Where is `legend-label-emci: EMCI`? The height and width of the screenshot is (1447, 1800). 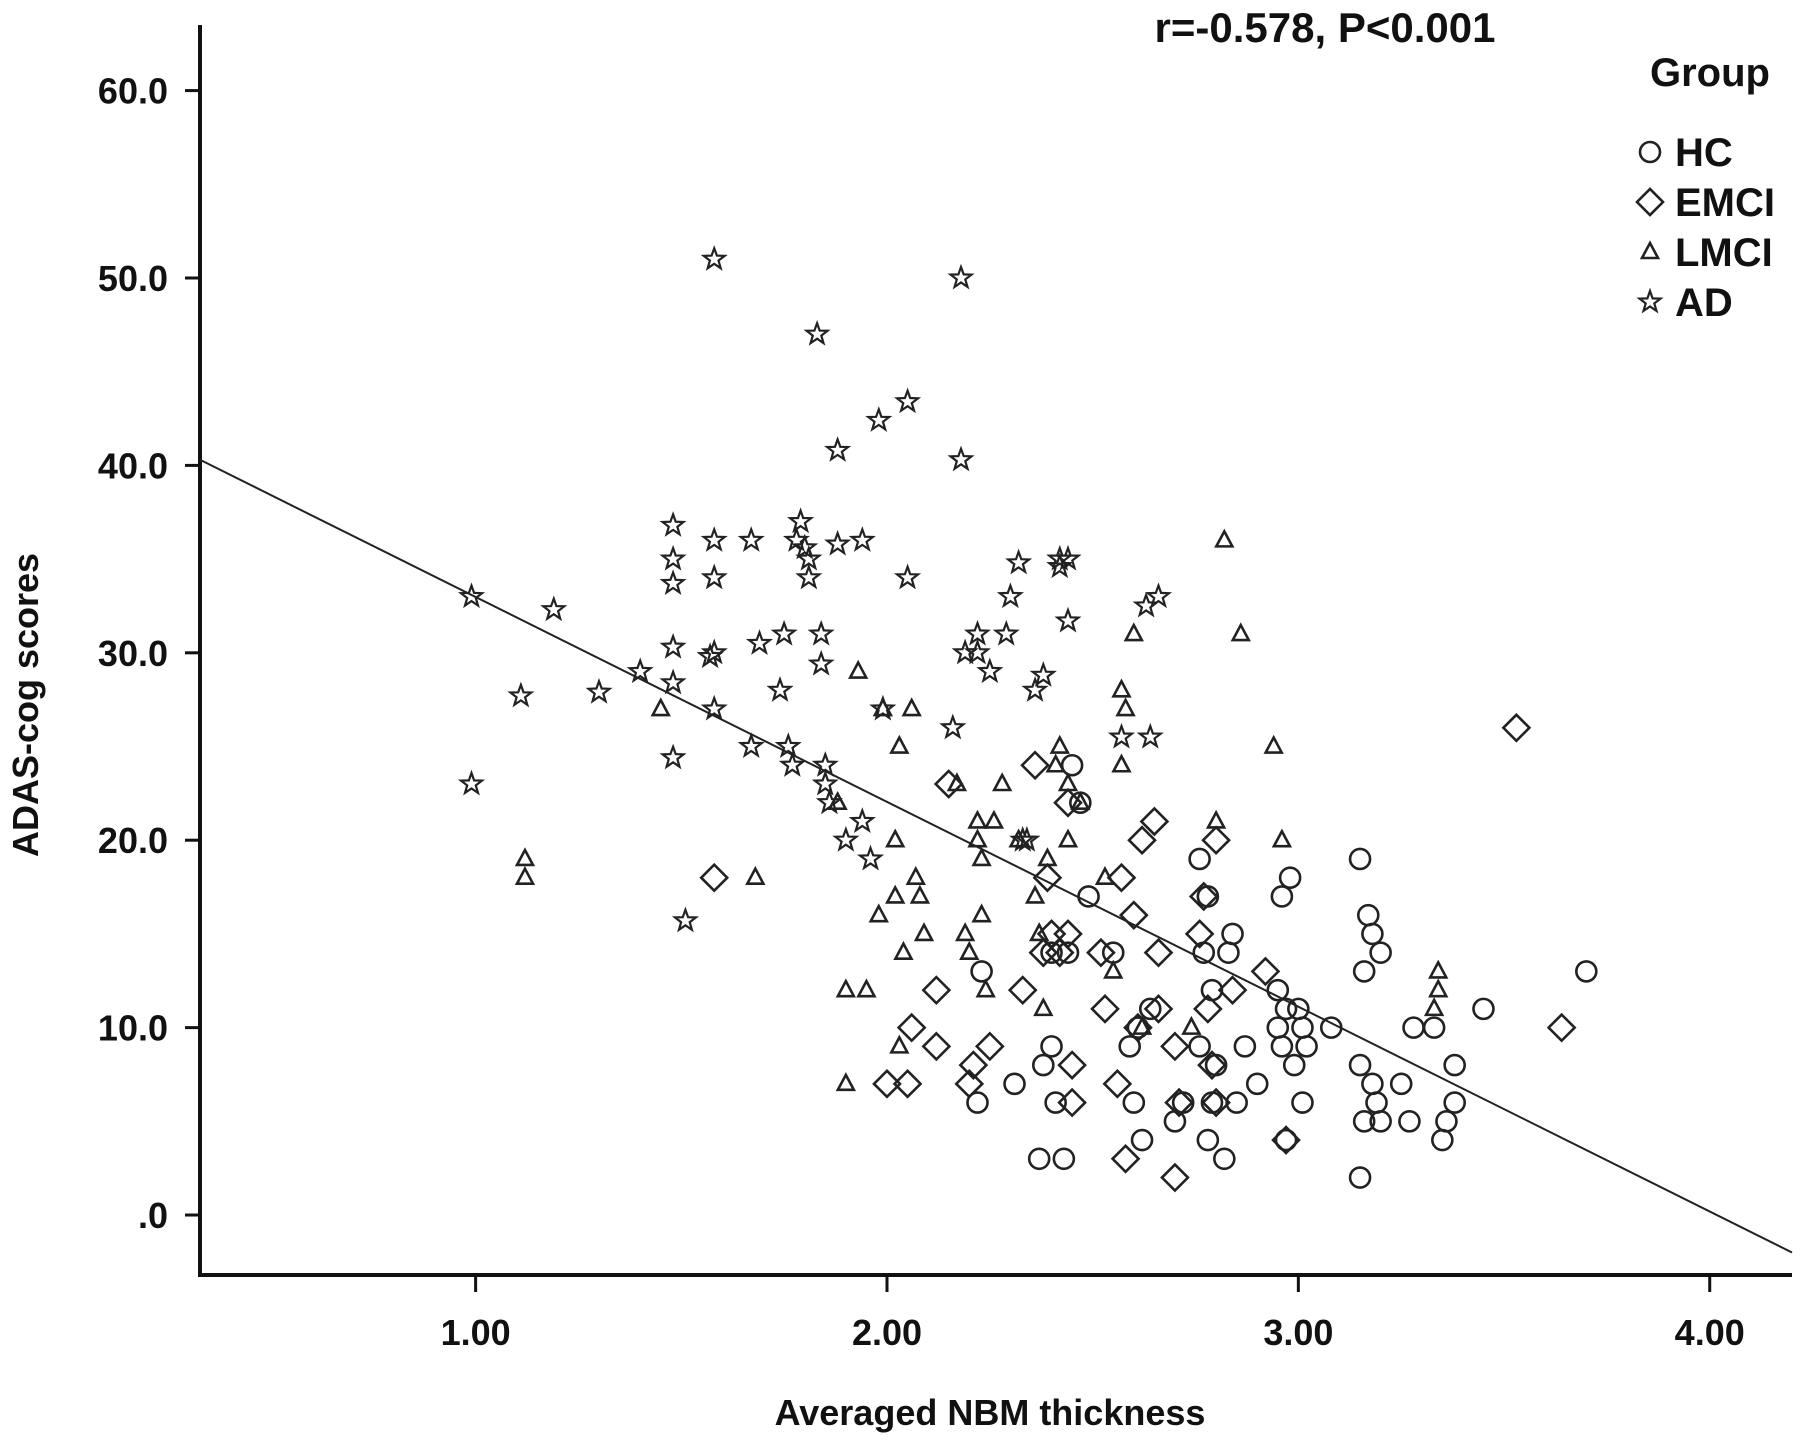
legend-label-emci: EMCI is located at coordinates (1725, 203).